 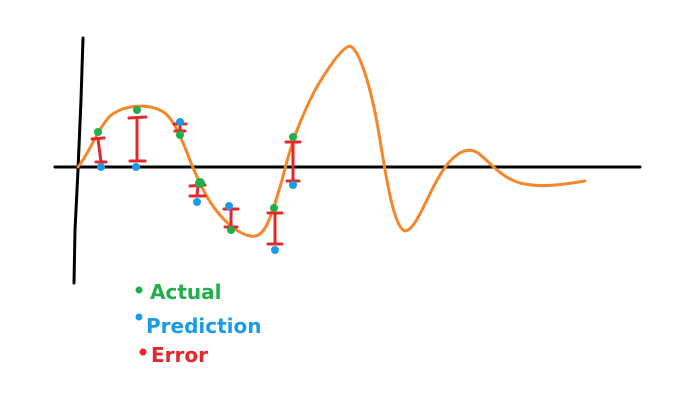 I want to click on legend-error-marker, so click(x=143, y=352).